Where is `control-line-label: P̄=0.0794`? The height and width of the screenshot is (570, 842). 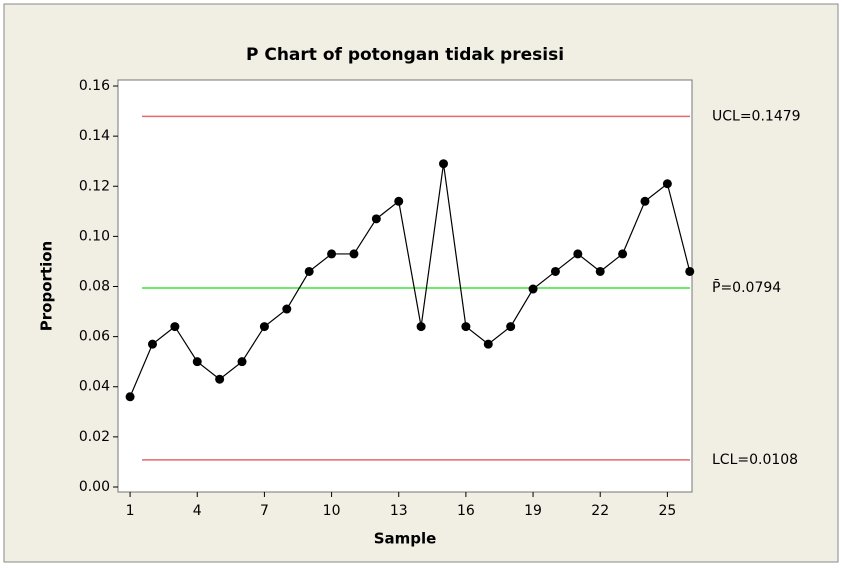 control-line-label: P̄=0.0794 is located at coordinates (746, 287).